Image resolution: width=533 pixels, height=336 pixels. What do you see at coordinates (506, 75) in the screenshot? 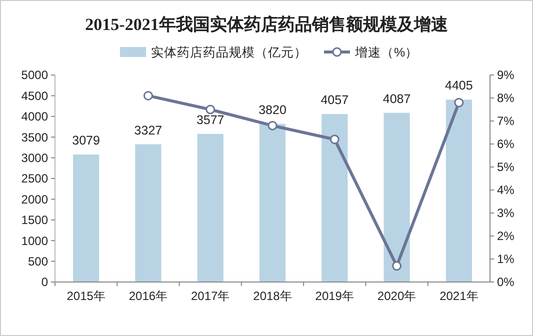
I see `y2-tick-label: 9%` at bounding box center [506, 75].